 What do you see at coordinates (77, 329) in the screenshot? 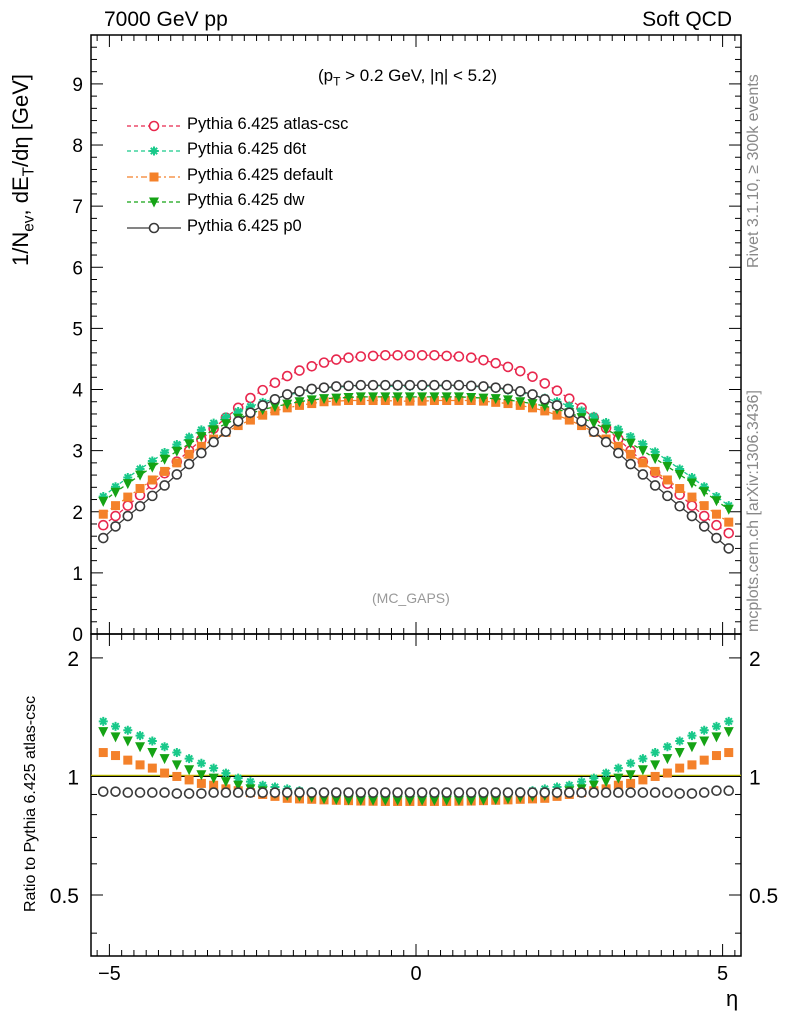
I see `y-tick-label: 5` at bounding box center [77, 329].